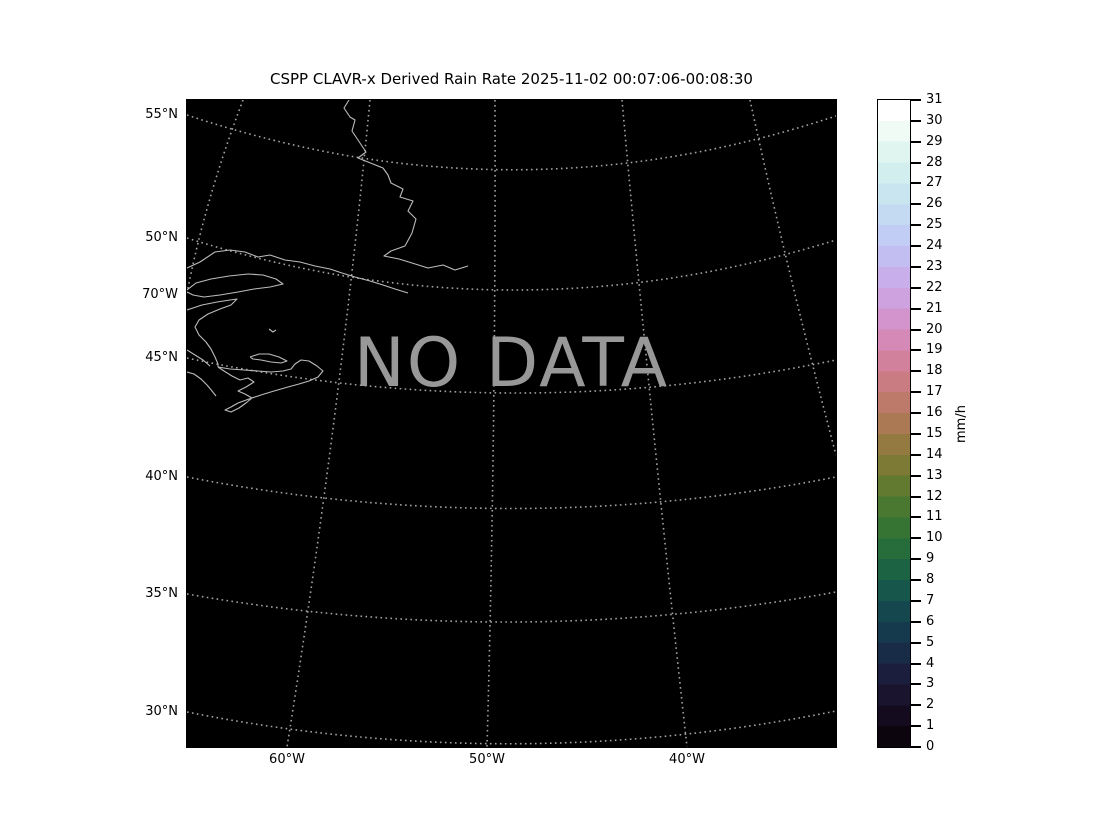  I want to click on colorbar-tick-label: 25, so click(934, 225).